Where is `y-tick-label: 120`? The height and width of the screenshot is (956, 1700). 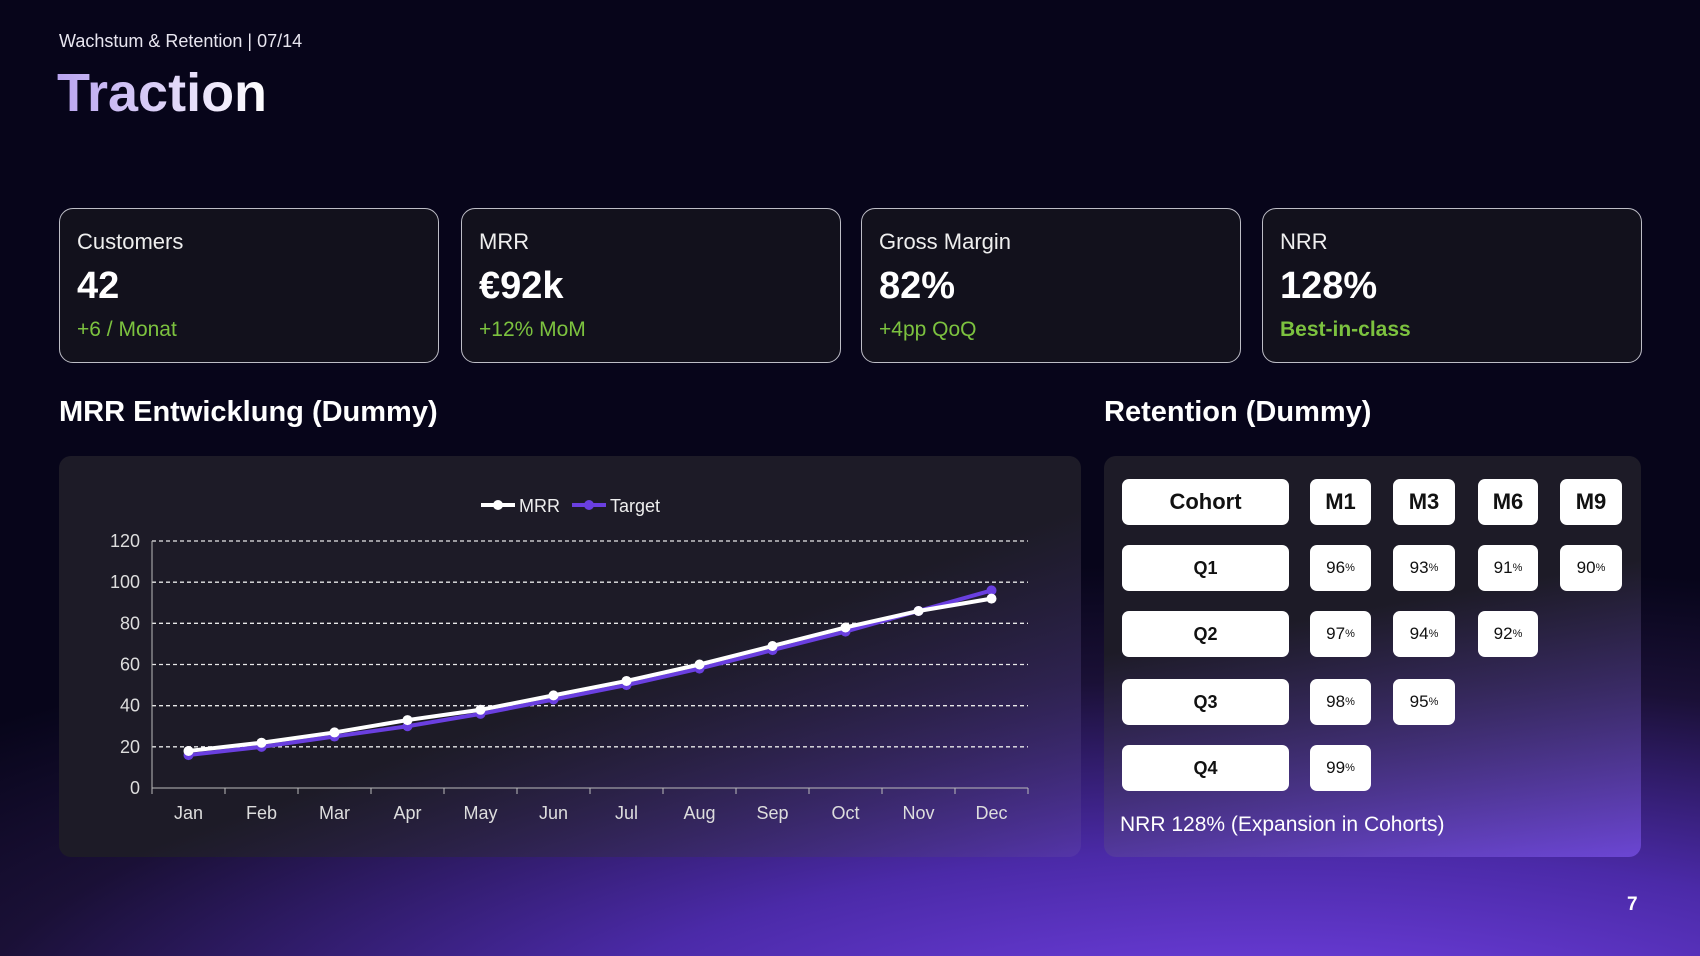 y-tick-label: 120 is located at coordinates (125, 541).